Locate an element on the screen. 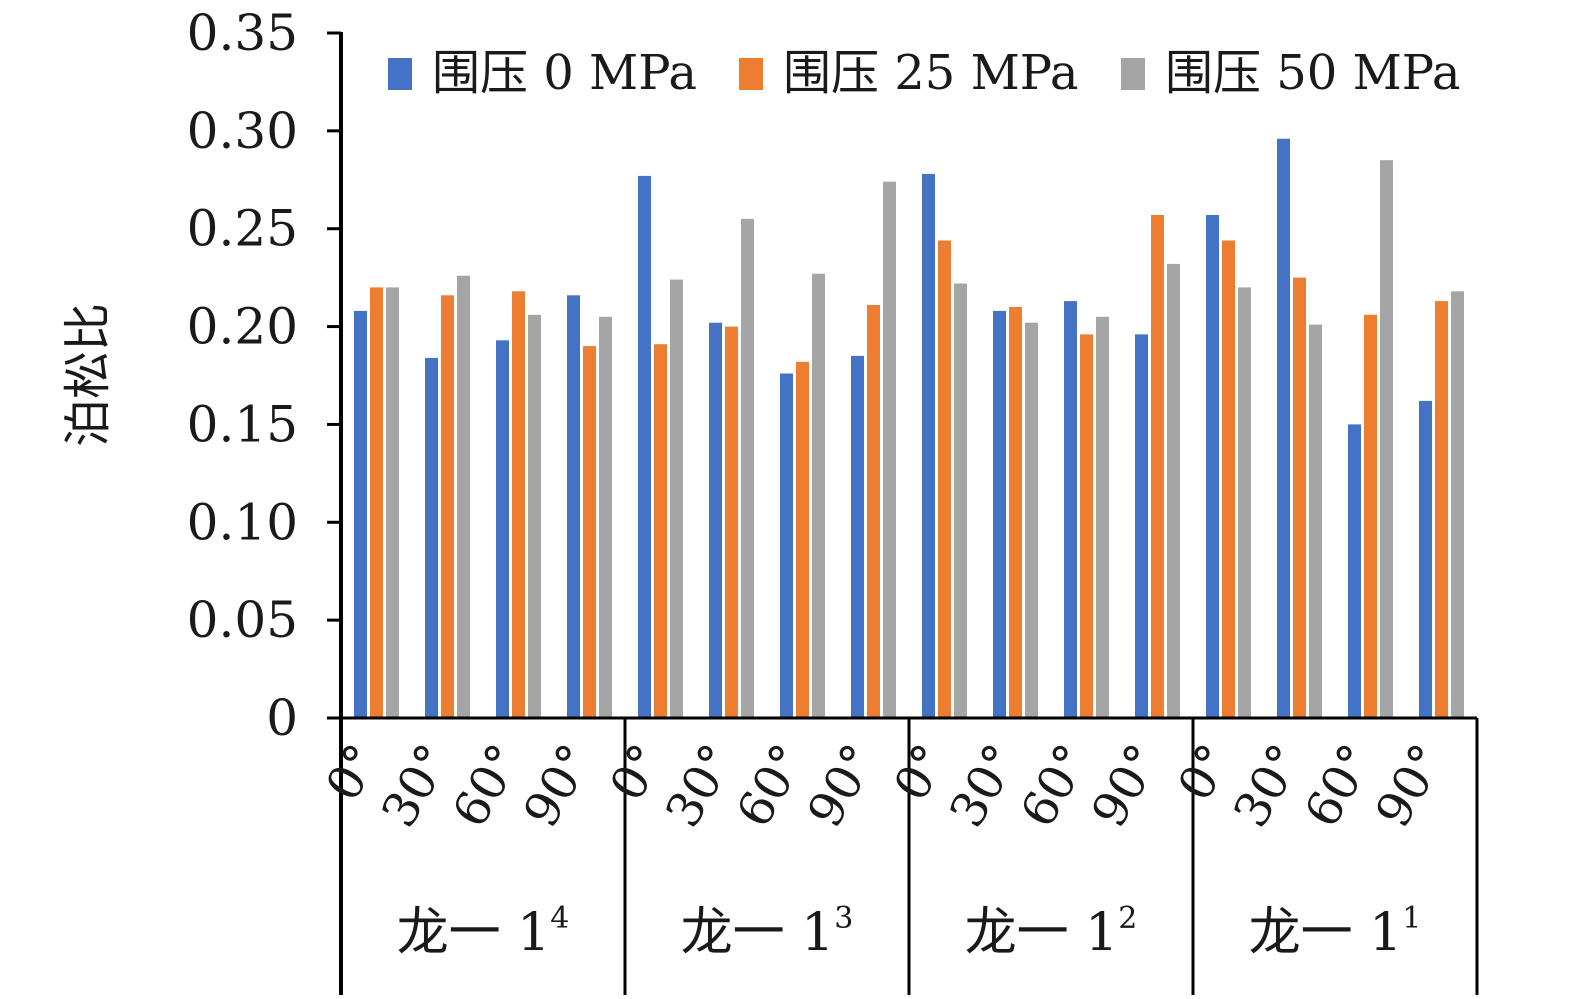  group-label-superscript: 4 is located at coordinates (559, 918).